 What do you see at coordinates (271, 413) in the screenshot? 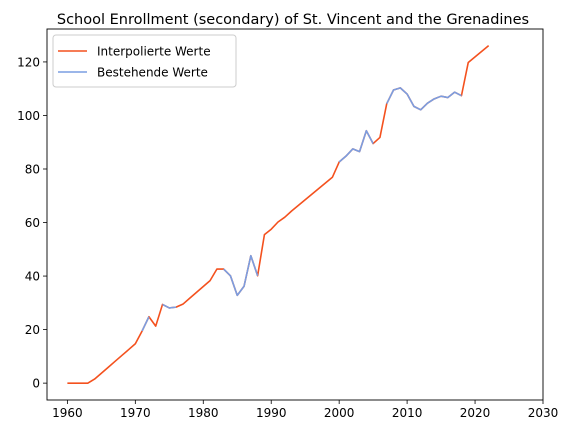
I see `x-tick-label: 1990` at bounding box center [271, 413].